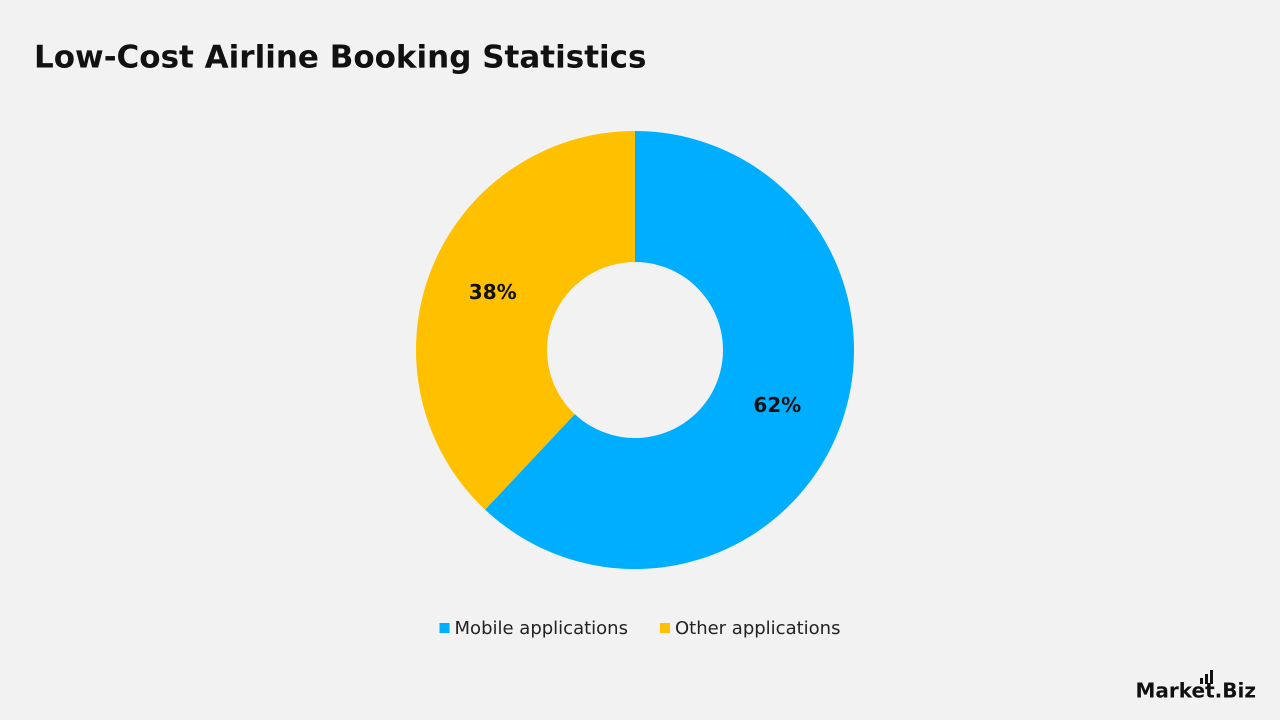 Image resolution: width=1280 pixels, height=720 pixels. Describe the element at coordinates (541, 628) in the screenshot. I see `legend-label: Mobile applications` at that location.